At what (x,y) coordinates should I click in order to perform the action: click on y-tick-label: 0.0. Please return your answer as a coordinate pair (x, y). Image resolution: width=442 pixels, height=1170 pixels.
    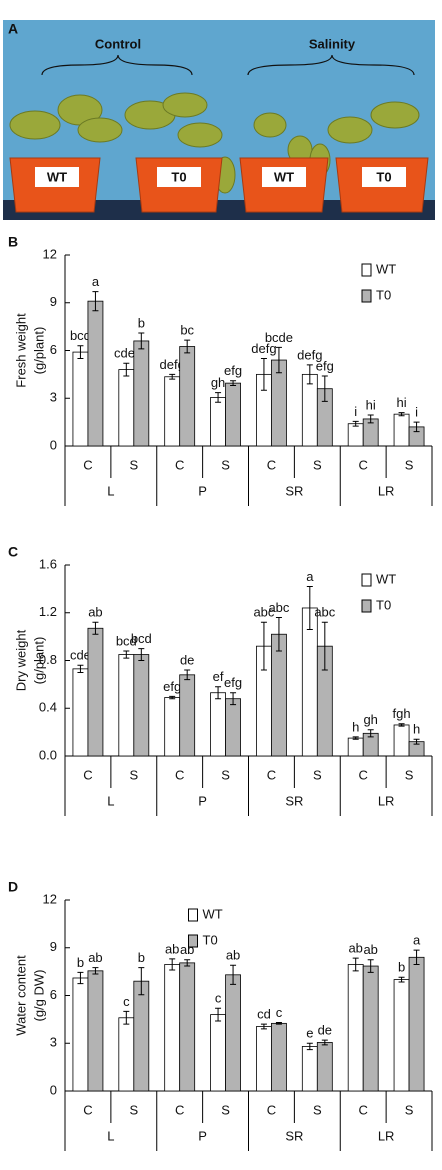
    Looking at the image, I should click on (48, 754).